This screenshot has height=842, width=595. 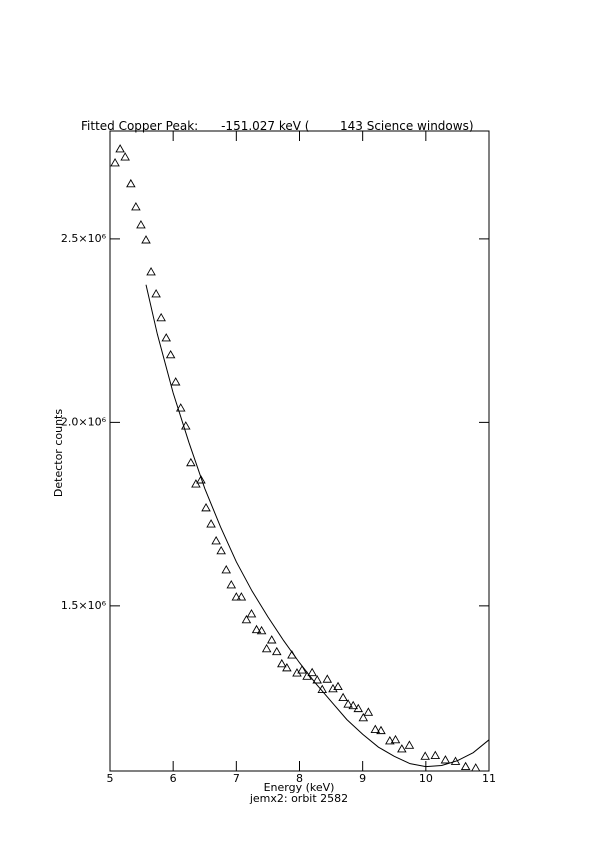 I want to click on y-tick-label: 1.5×10⁶, so click(x=84, y=605).